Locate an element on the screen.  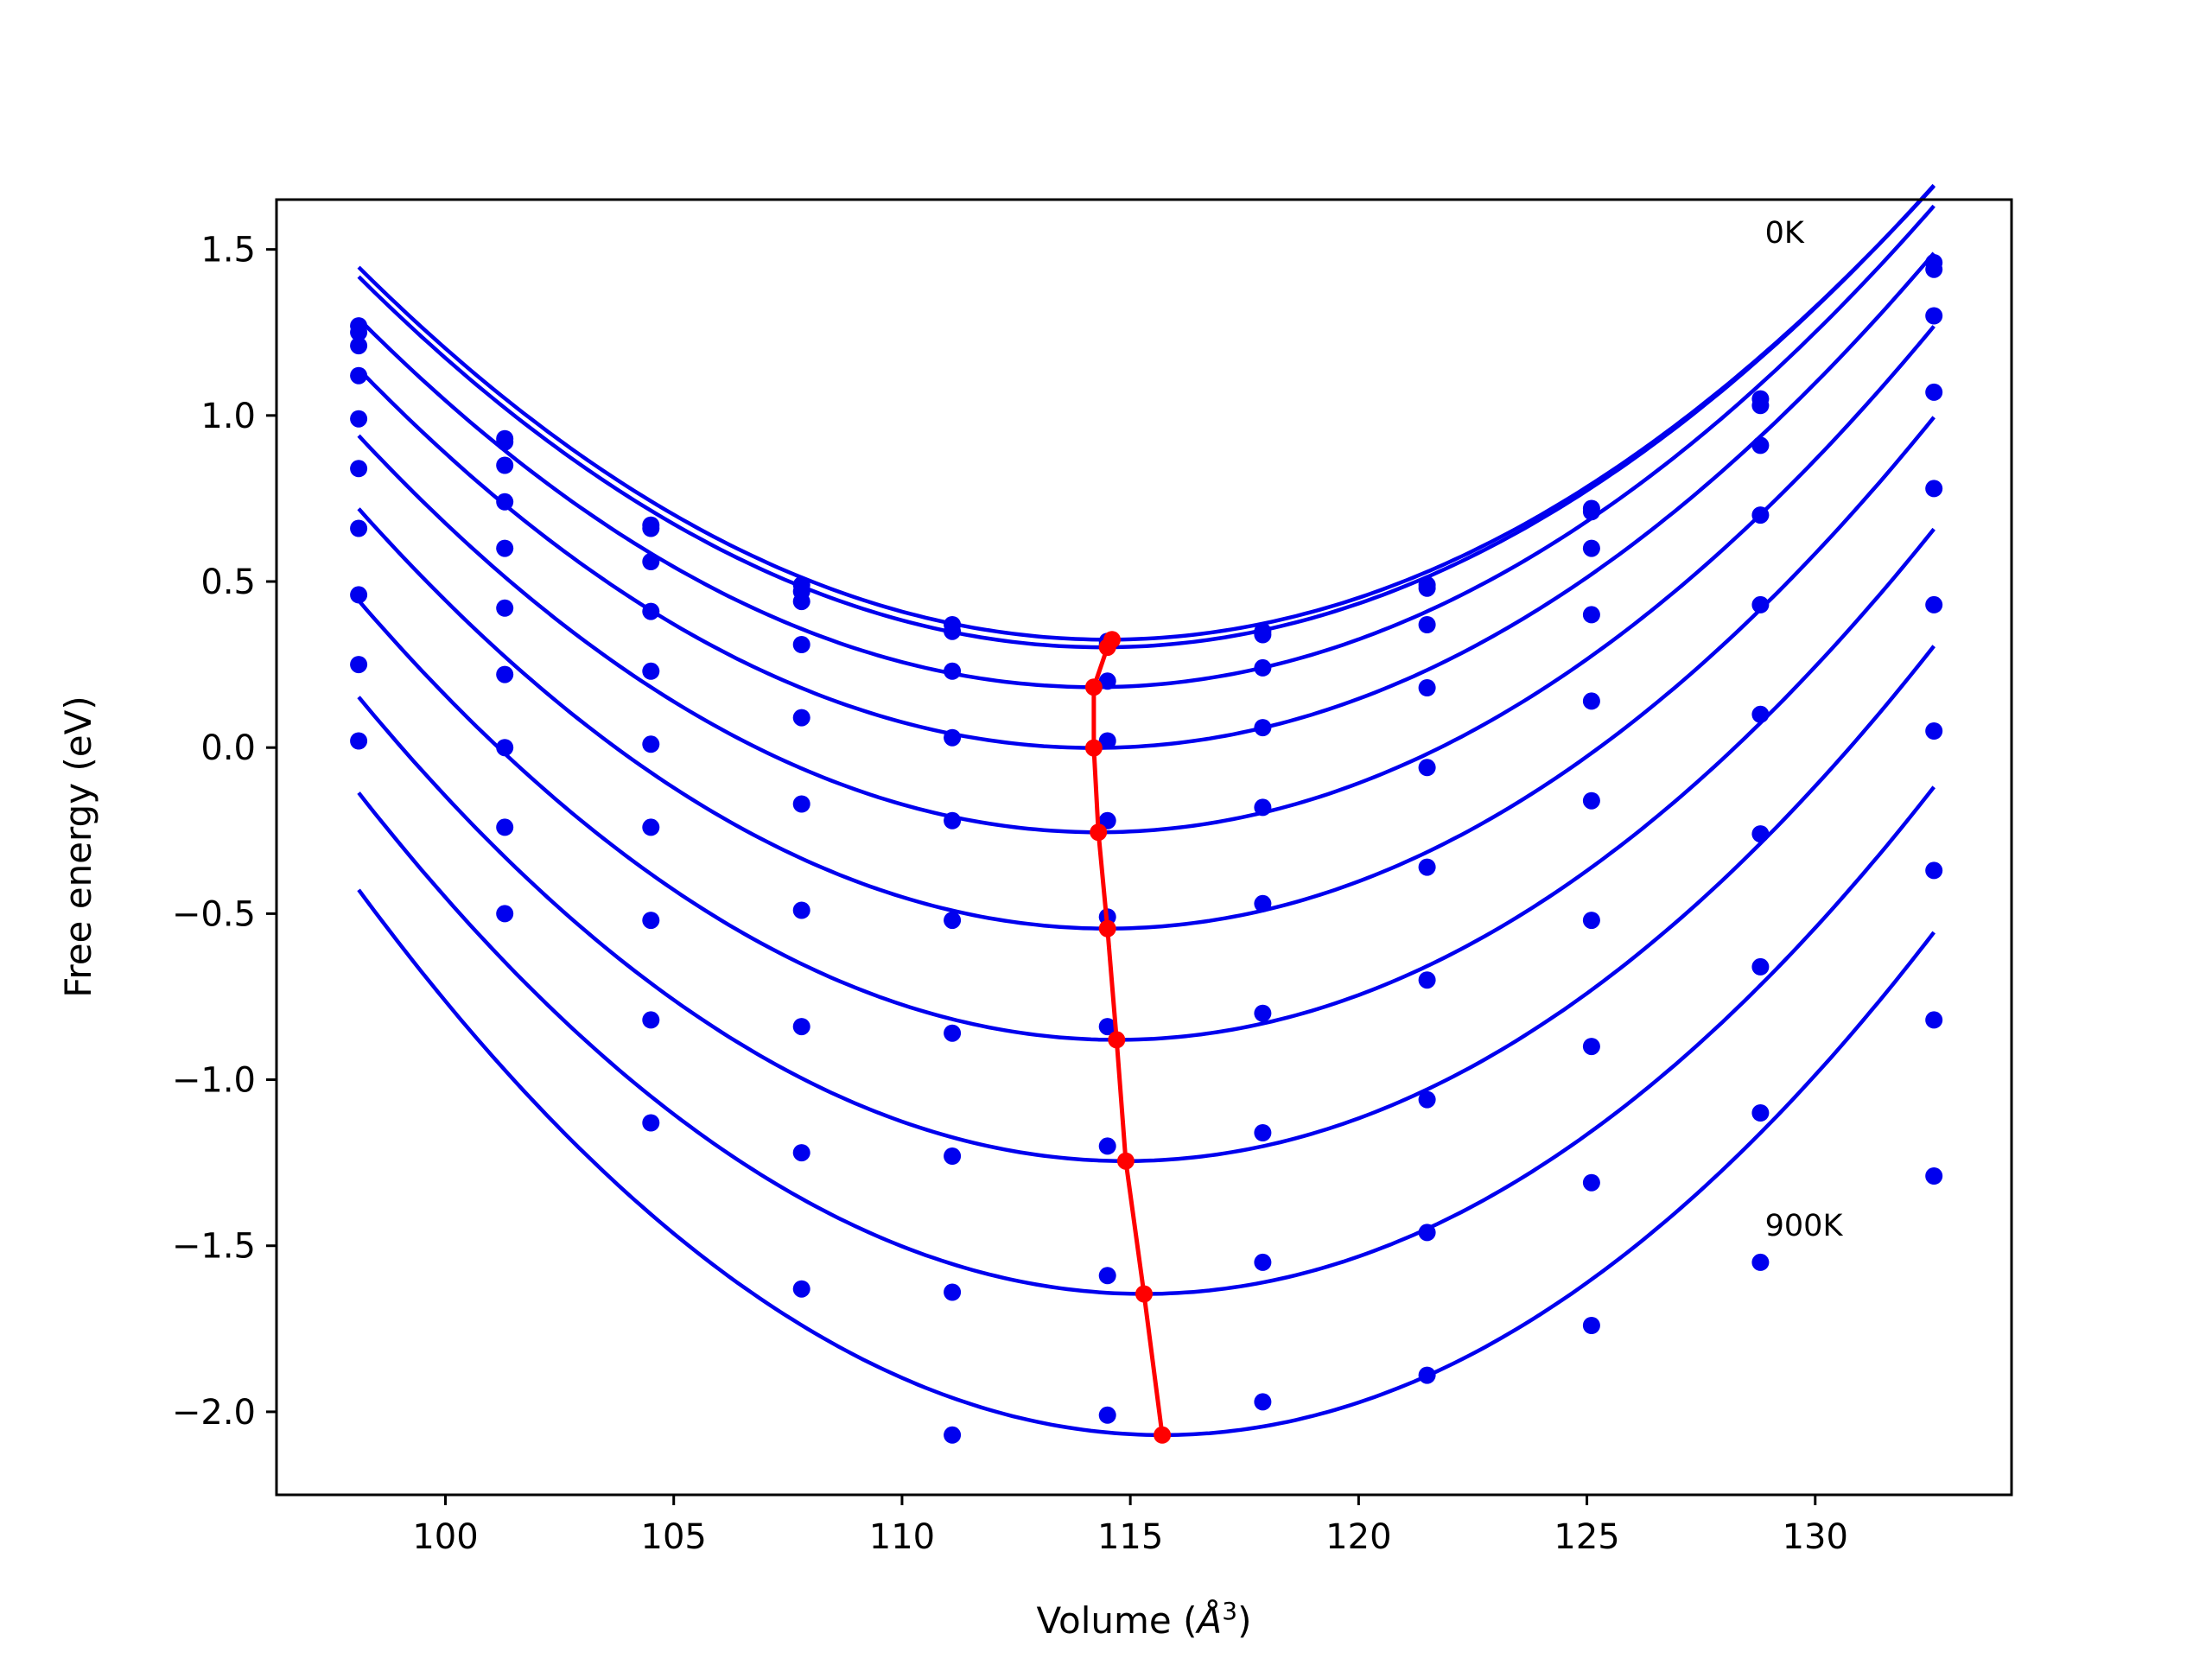
x-tick-label: 125 is located at coordinates (1586, 1537).